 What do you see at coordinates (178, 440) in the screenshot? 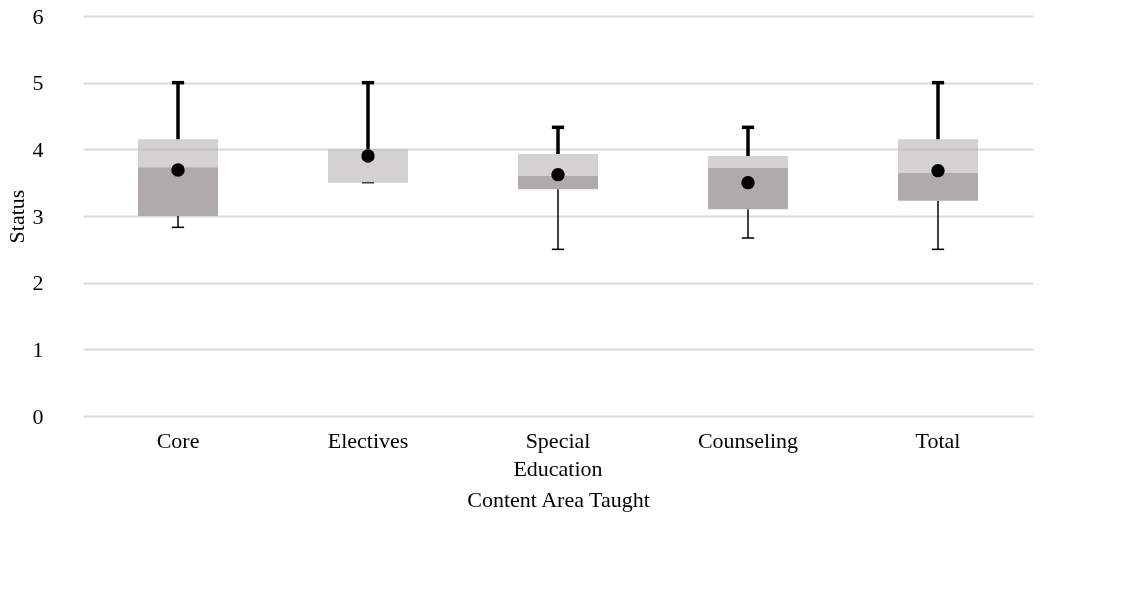
I see `x-tick-label: Core` at bounding box center [178, 440].